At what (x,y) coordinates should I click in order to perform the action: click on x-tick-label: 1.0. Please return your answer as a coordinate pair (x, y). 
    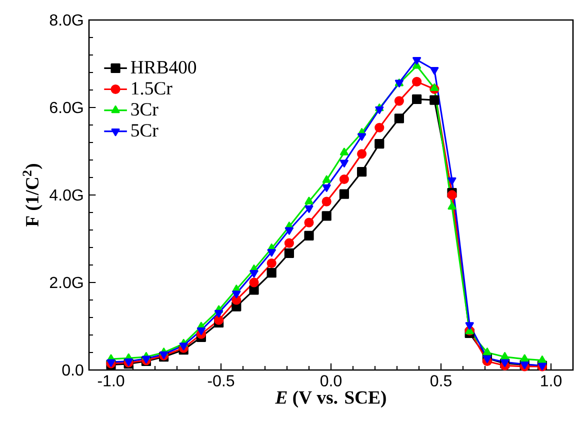
    Looking at the image, I should click on (551, 380).